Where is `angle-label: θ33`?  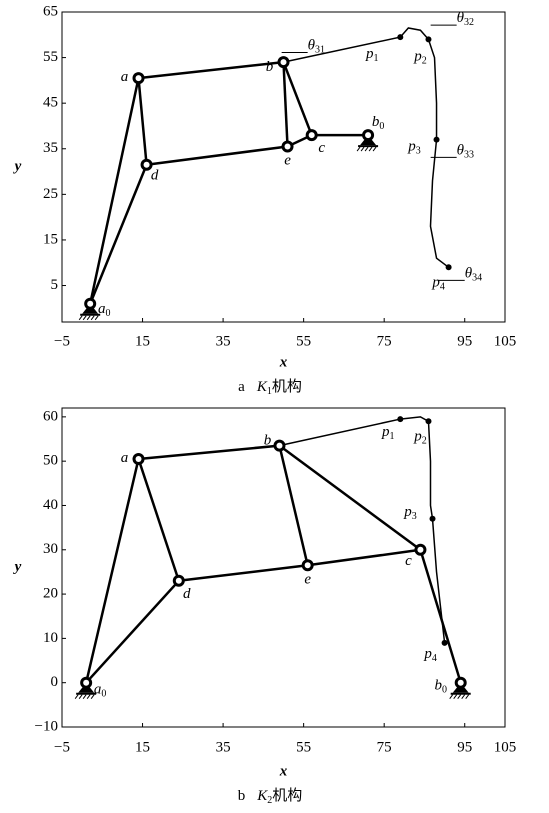 angle-label: θ33 is located at coordinates (465, 152).